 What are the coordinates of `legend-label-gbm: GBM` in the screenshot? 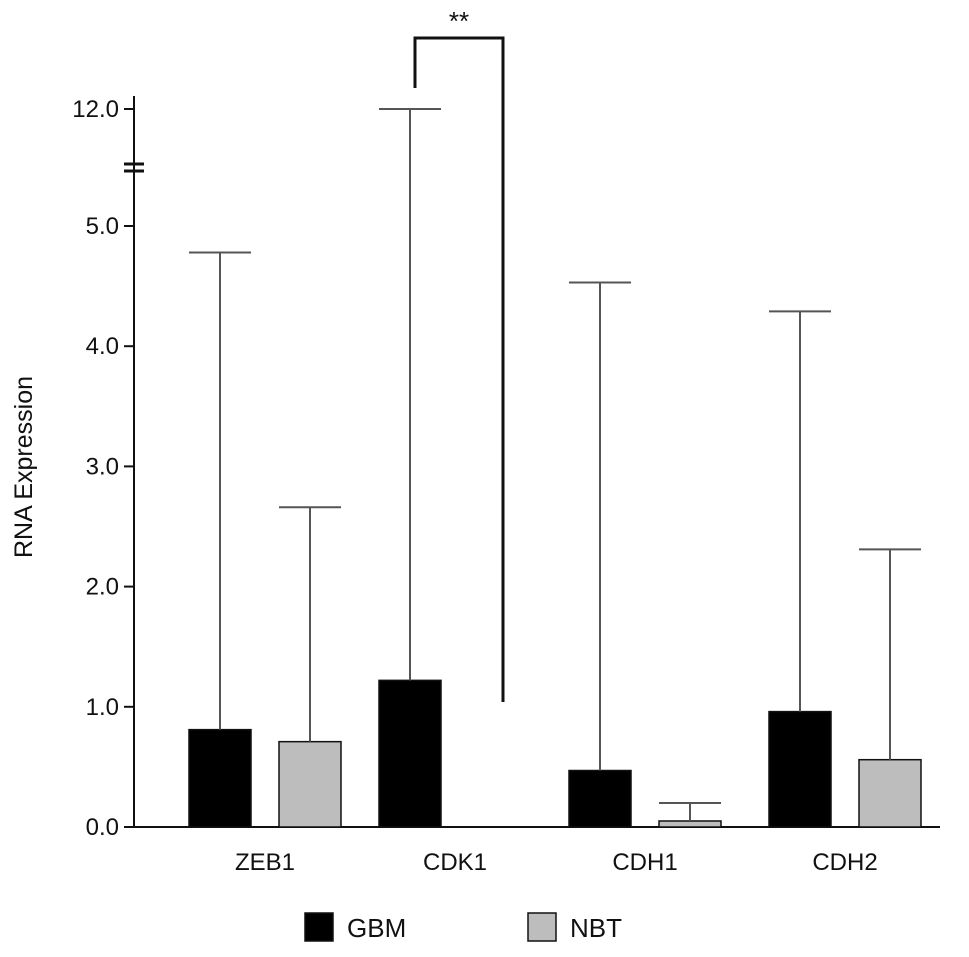 It's located at (376, 928).